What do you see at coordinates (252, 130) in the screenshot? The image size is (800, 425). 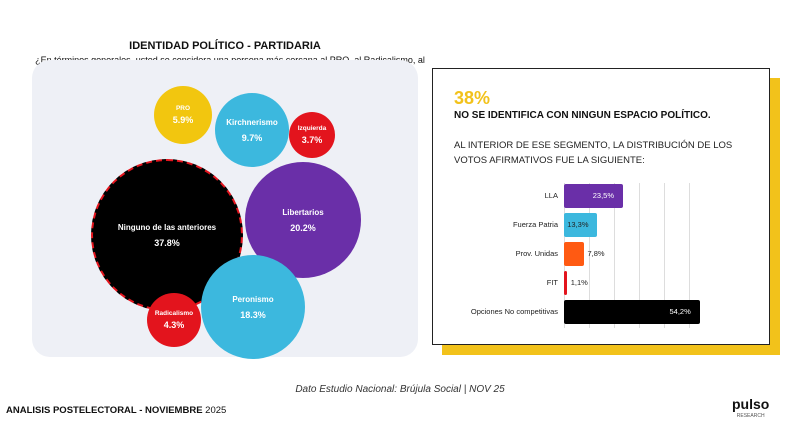 I see `bubble-kirchnerismo: Kirchnerismo 9.7%` at bounding box center [252, 130].